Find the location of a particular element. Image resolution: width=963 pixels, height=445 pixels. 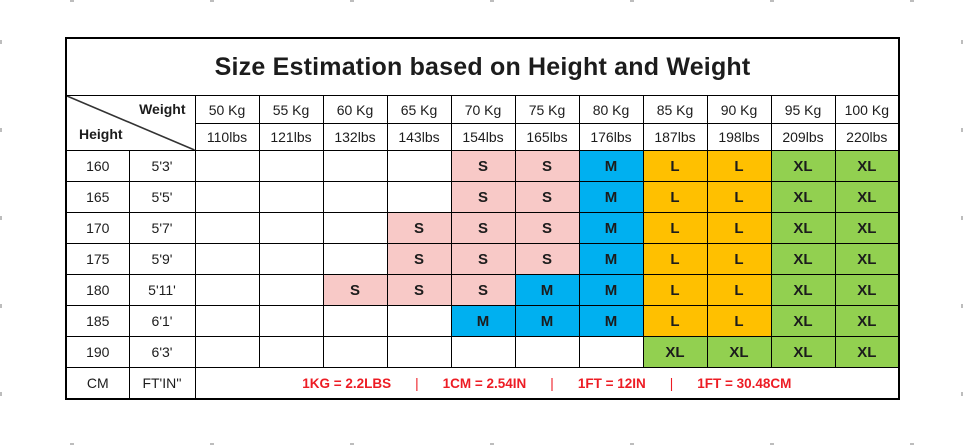

height-cm-cell: 160 is located at coordinates (97, 166).